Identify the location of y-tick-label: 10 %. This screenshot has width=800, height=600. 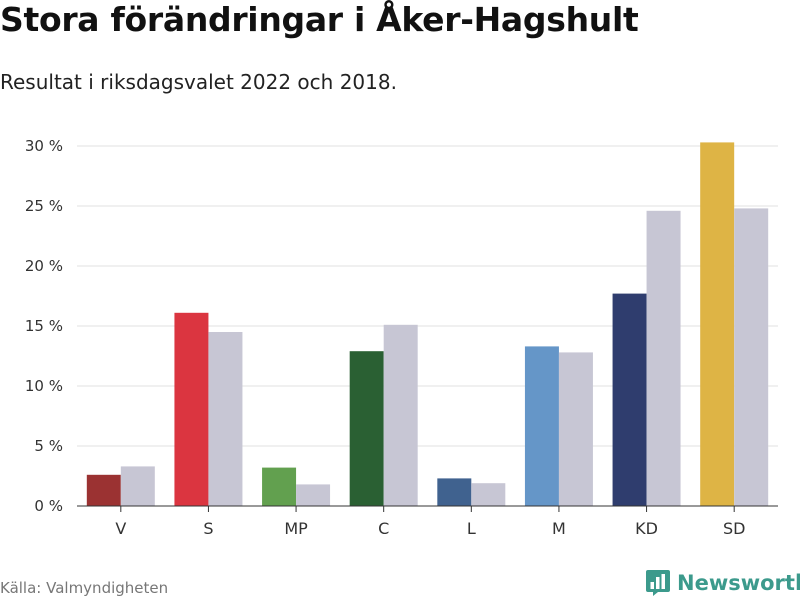
(44, 386).